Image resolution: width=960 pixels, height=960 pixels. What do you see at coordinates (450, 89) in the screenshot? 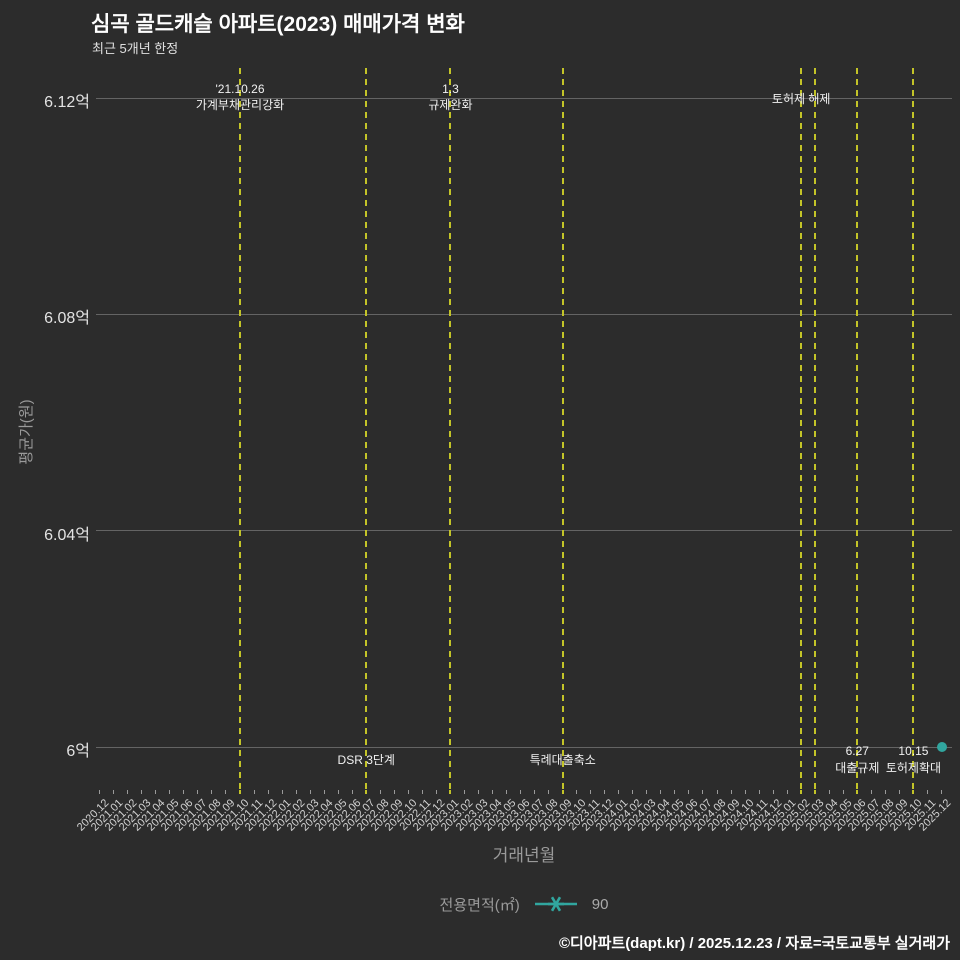
I see `event-annotation-line: 1.3` at bounding box center [450, 89].